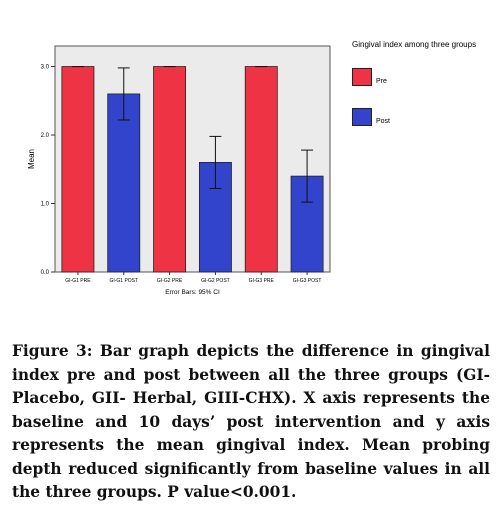 The width and height of the screenshot is (500, 510). I want to click on y-tick-label: 3.0, so click(45, 68).